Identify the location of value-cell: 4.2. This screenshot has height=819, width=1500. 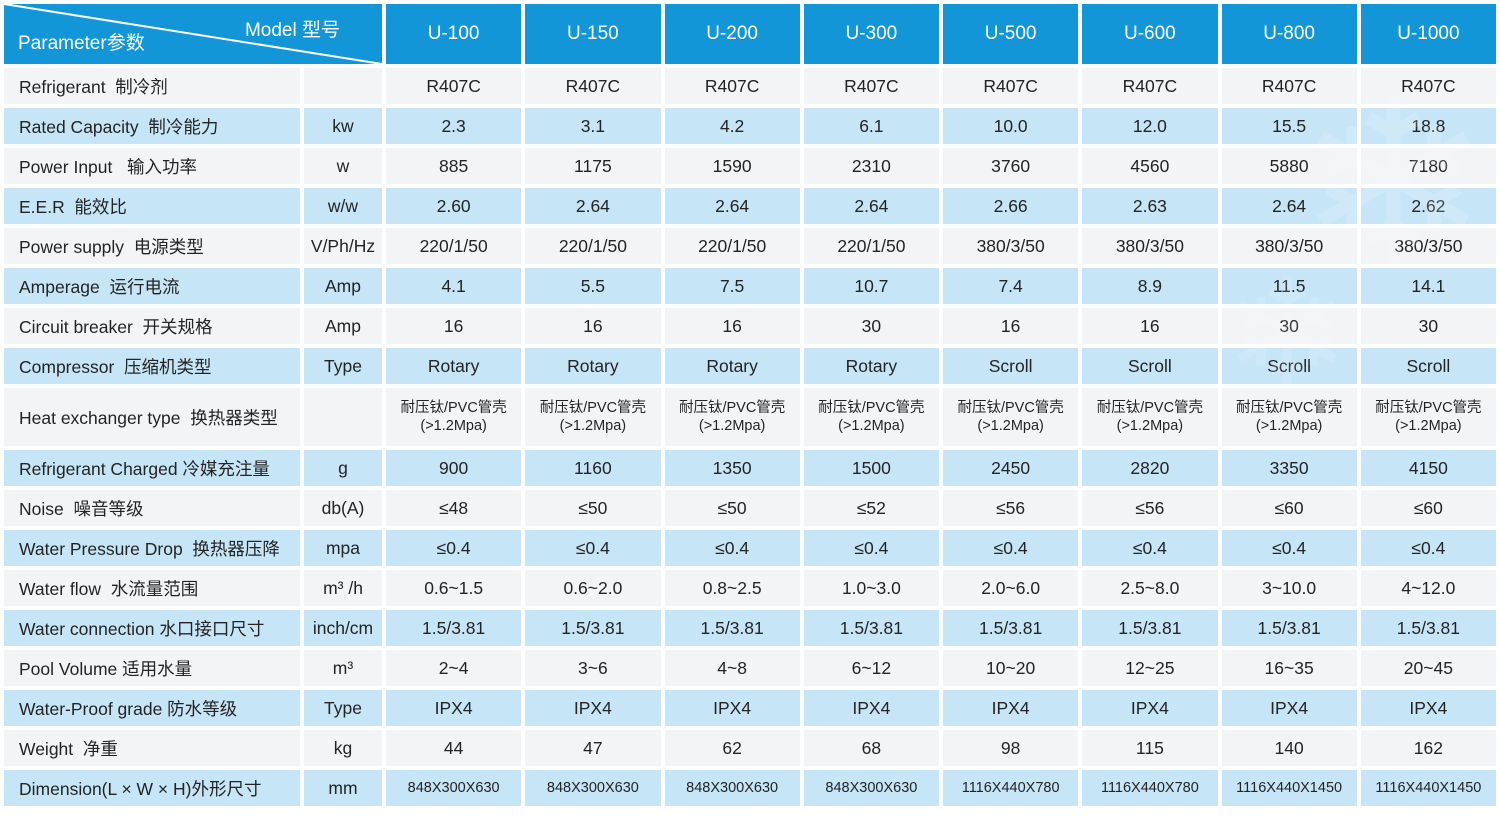
(732, 126).